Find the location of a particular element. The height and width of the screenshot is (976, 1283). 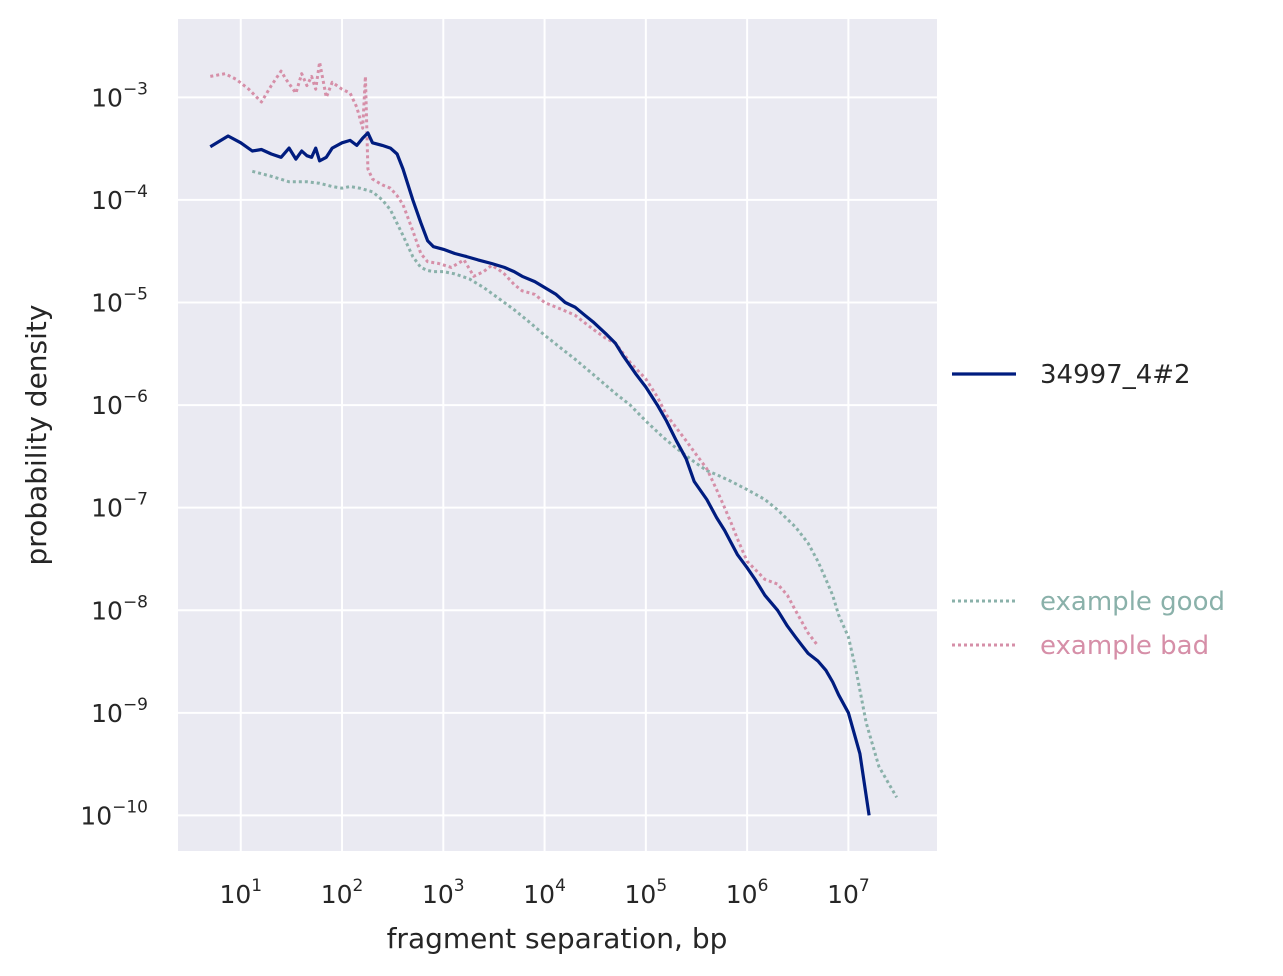

x-axis-label: fragment separation, bp is located at coordinates (557, 938).